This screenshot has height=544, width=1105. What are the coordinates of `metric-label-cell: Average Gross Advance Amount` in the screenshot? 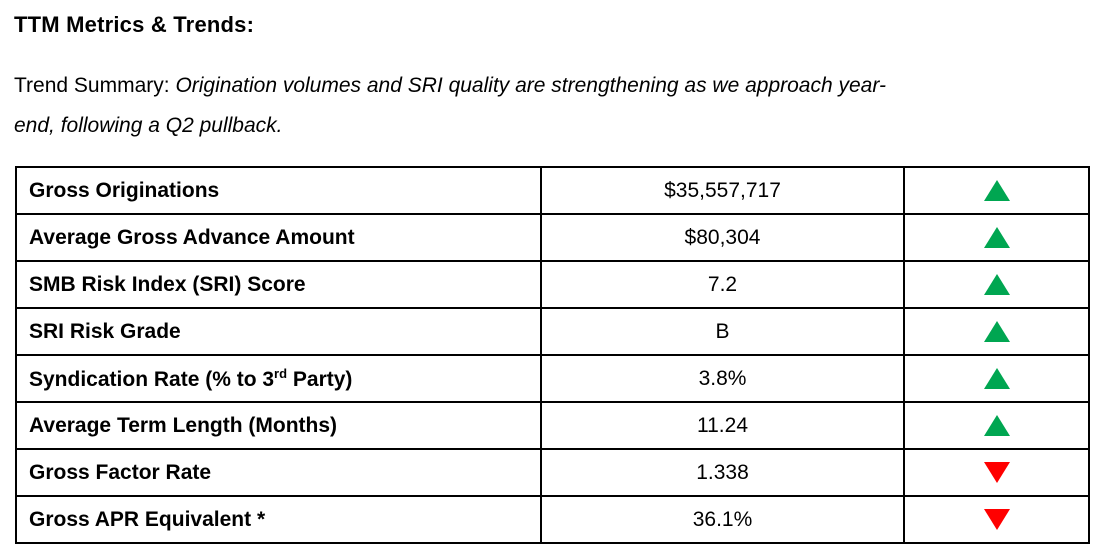 It's located at (278, 237).